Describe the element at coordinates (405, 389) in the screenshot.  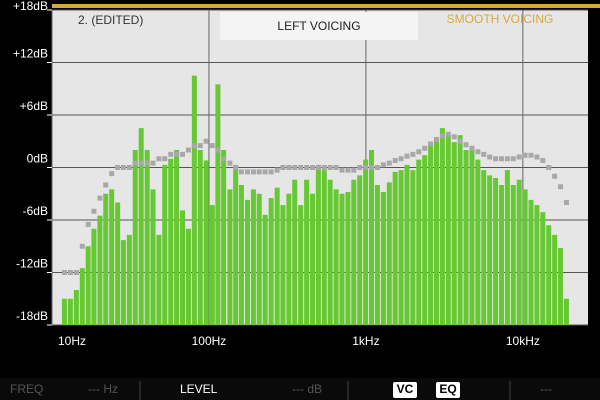
I see `vc-label: VC` at that location.